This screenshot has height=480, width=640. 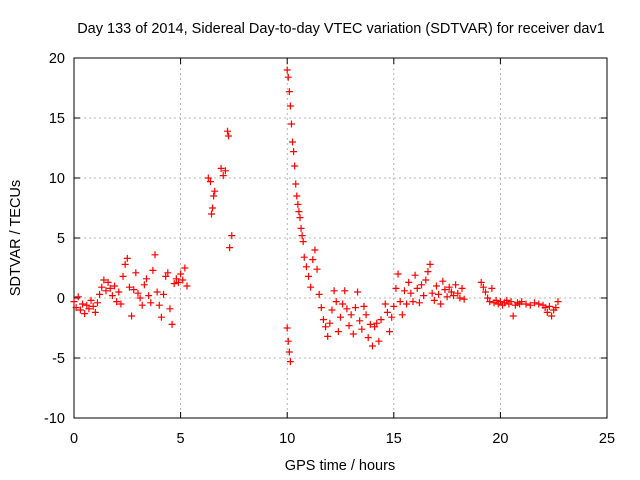 I want to click on y-tick-label: 15, so click(x=57, y=119).